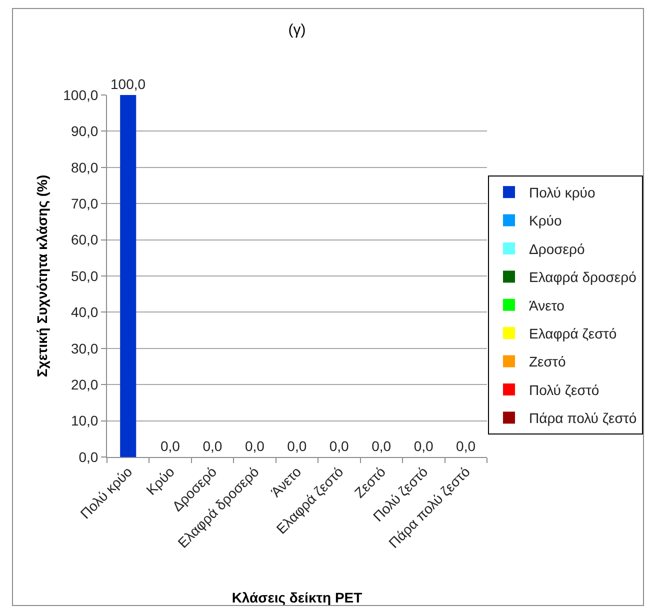  Describe the element at coordinates (42, 276) in the screenshot. I see `y-axis-title: Σχετική Συχνότητα κλάσης (%)` at that location.